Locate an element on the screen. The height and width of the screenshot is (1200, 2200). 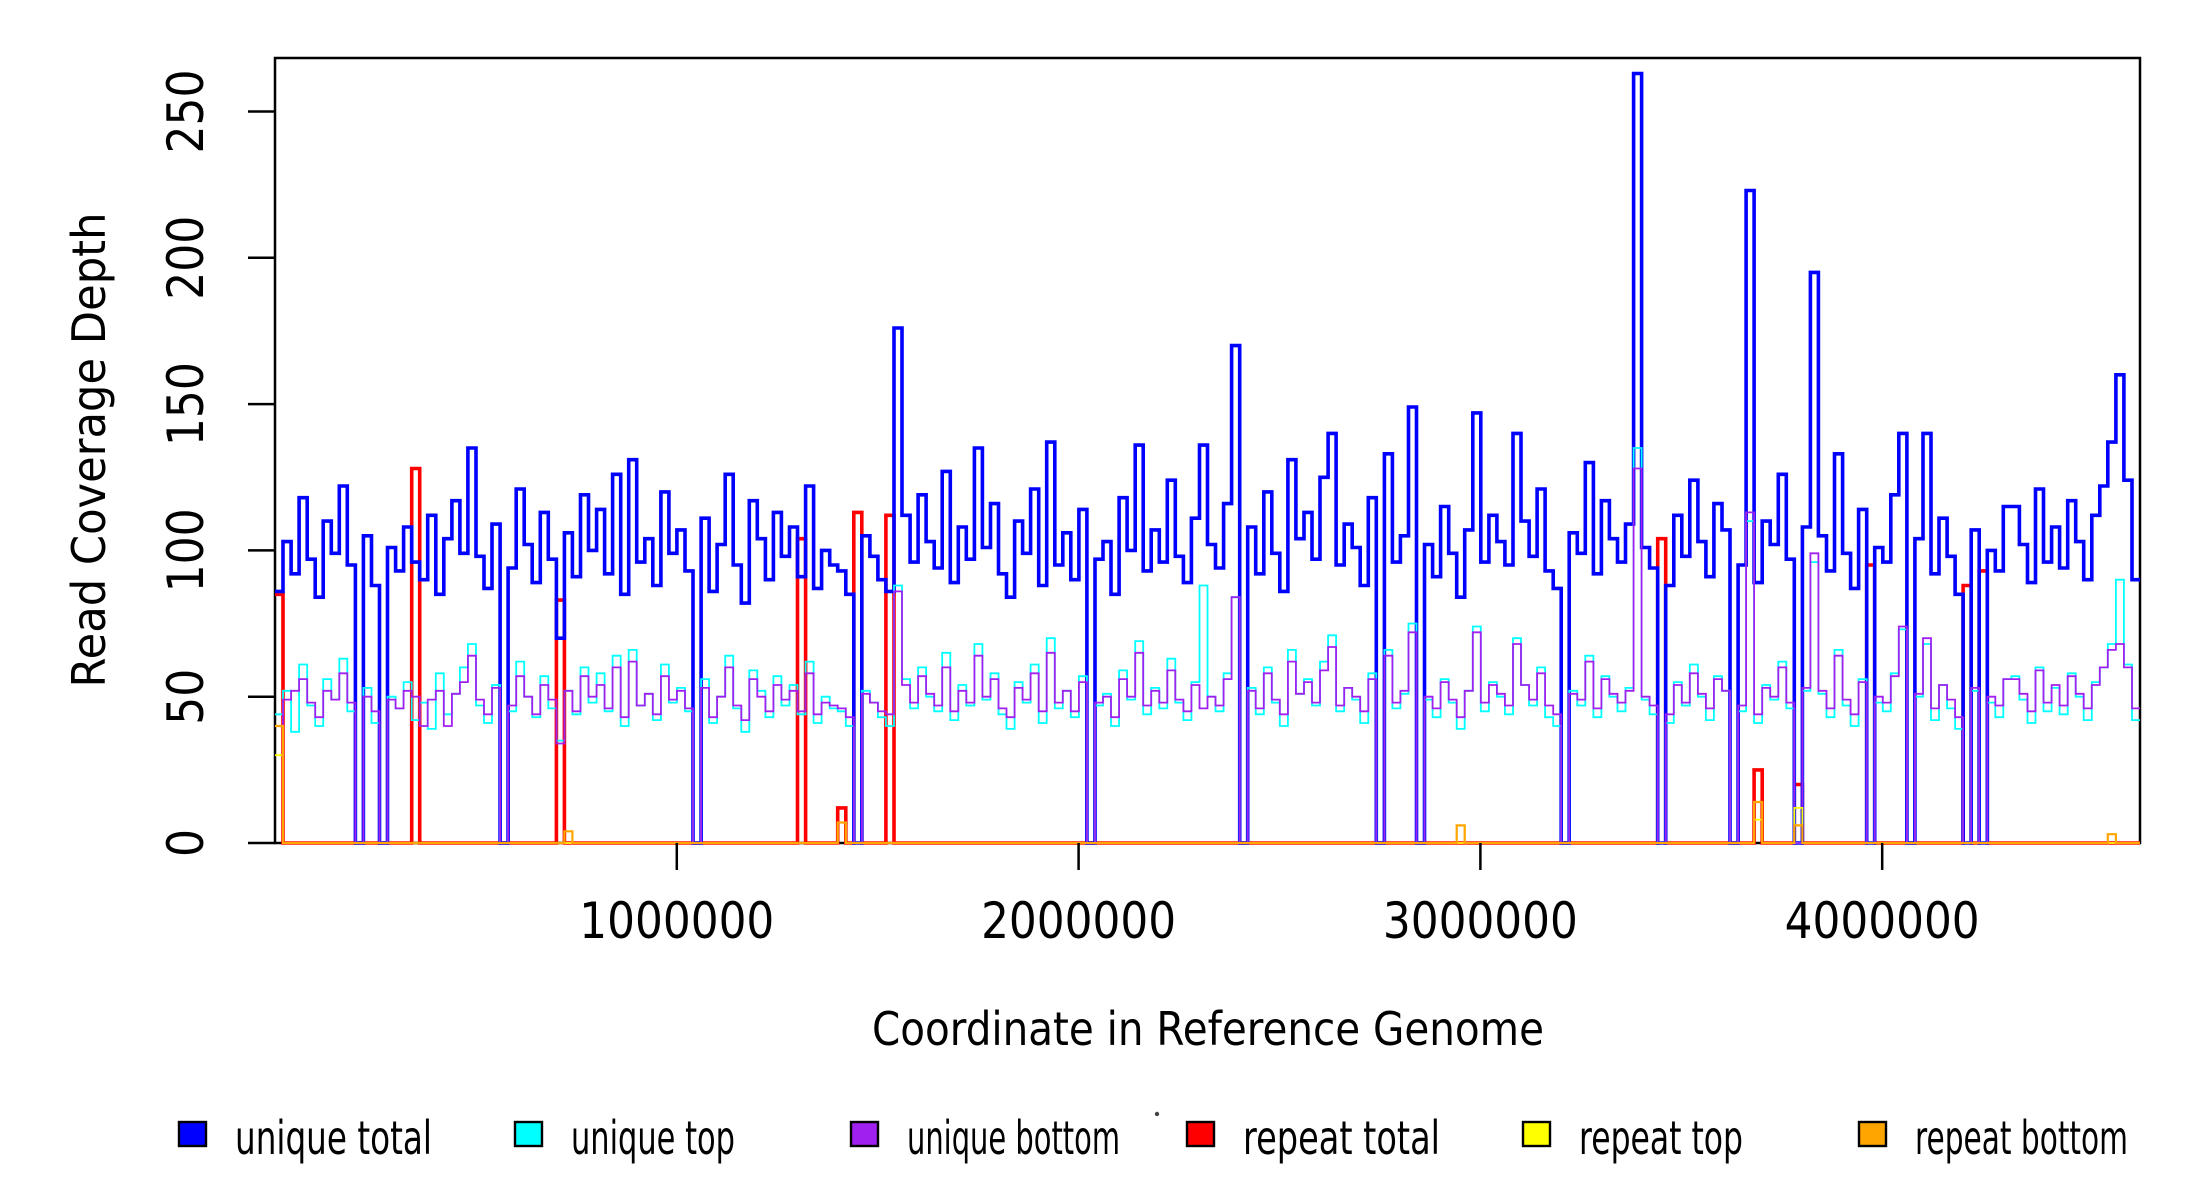
x-tick-label: 4000000 is located at coordinates (1882, 921).